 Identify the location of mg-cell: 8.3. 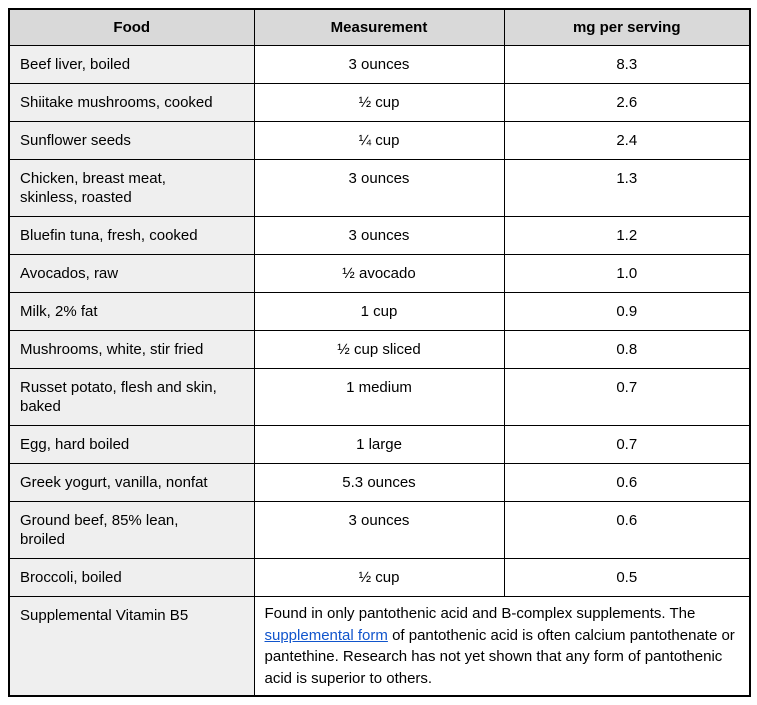
(627, 64).